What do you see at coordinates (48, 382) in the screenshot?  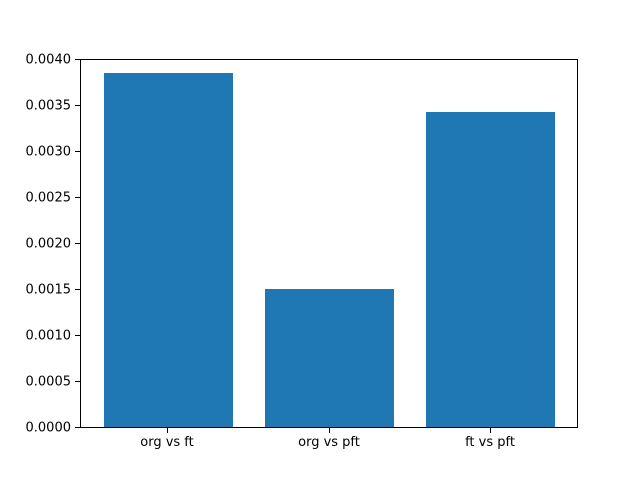 I see `y-tick-label: 0.0005` at bounding box center [48, 382].